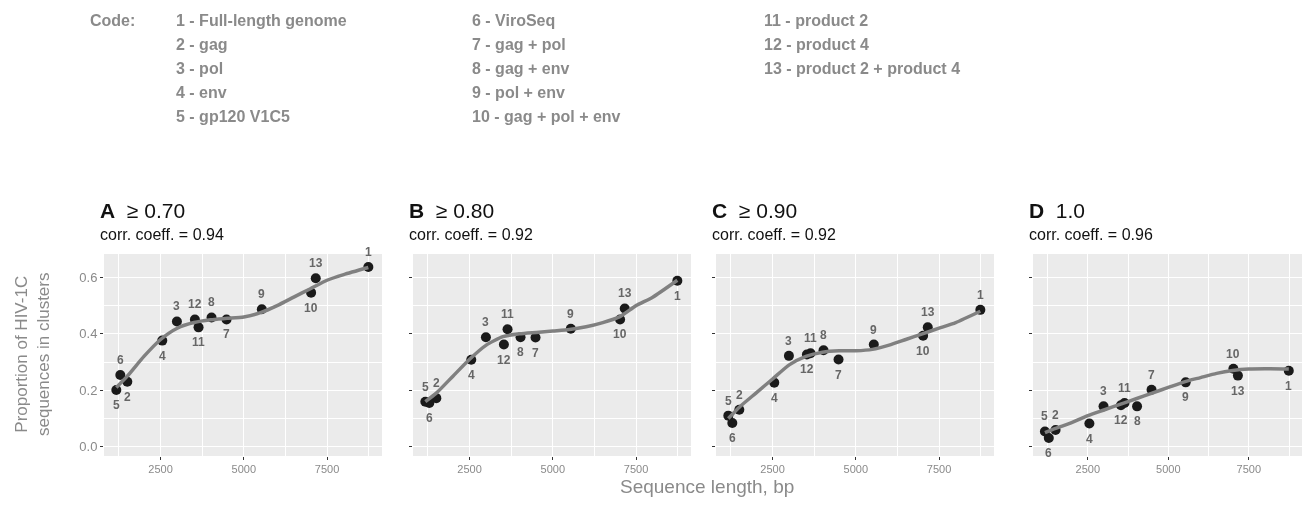  Describe the element at coordinates (88, 390) in the screenshot. I see `y-tick-label: 0.2` at that location.